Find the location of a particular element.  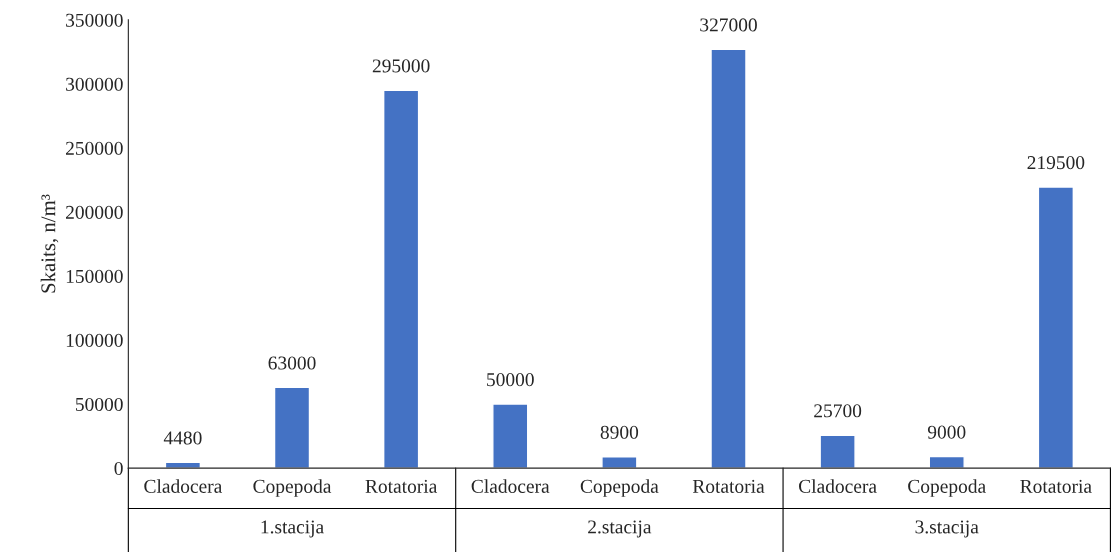

y-tick-label: 250000 is located at coordinates (94, 148).